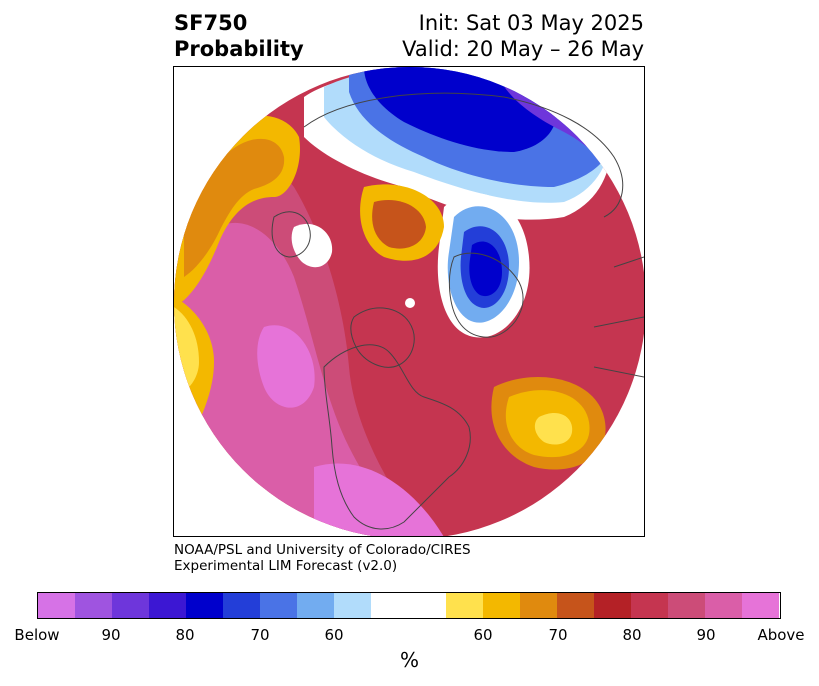 This screenshot has height=686, width=819. I want to click on valid-range: Valid: 20 May – 26 May, so click(523, 49).